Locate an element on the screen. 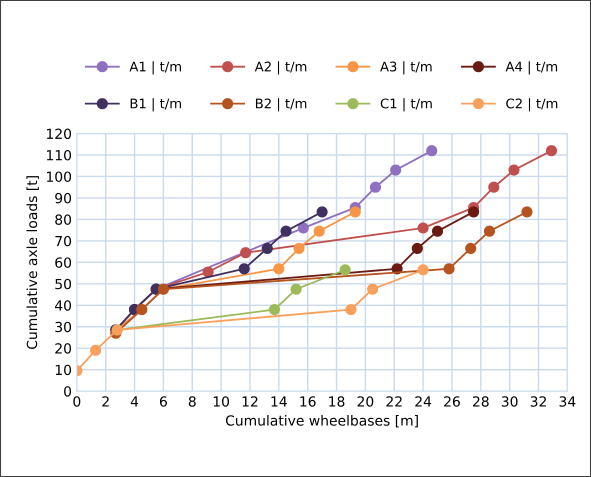  legend-label: B1 | t/m is located at coordinates (155, 105).